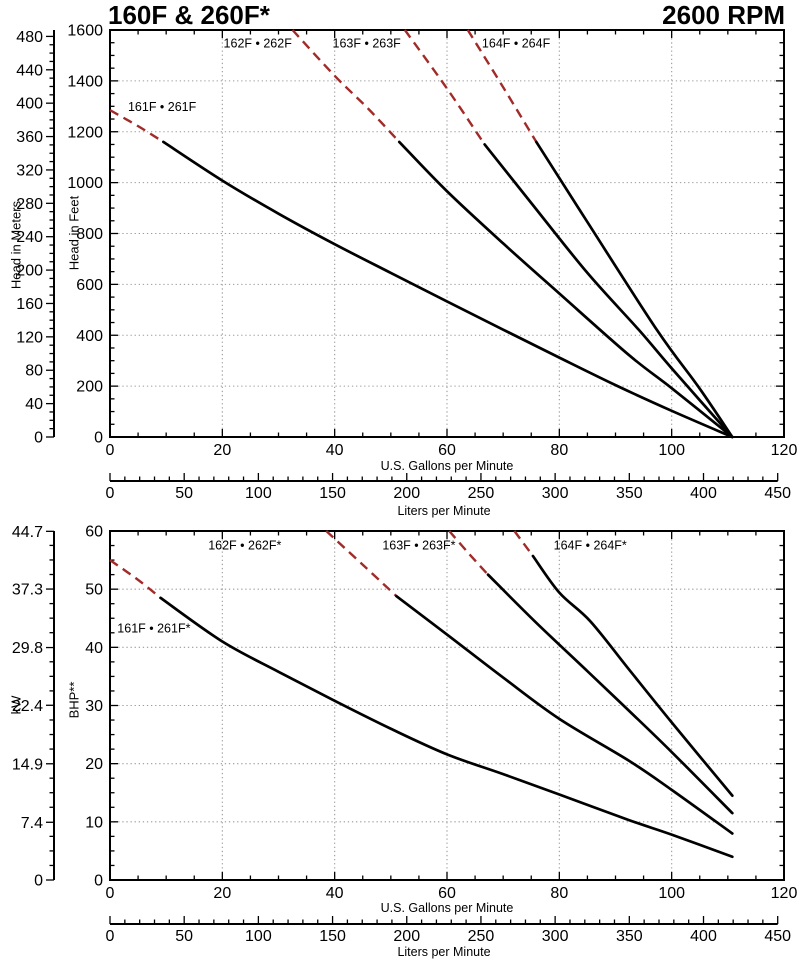 The width and height of the screenshot is (800, 963). What do you see at coordinates (777, 936) in the screenshot?
I see `svg-text: 450` at bounding box center [777, 936].